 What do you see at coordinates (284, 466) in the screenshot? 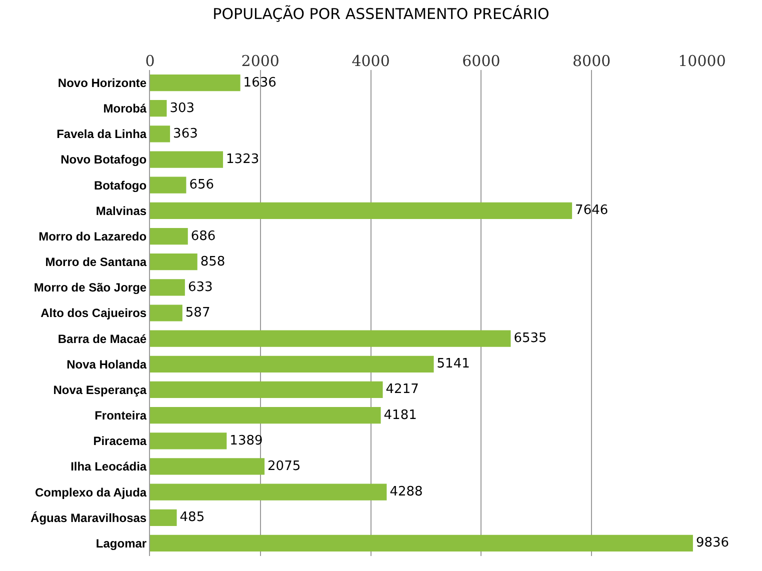
I see `data-label: 2075` at bounding box center [284, 466].